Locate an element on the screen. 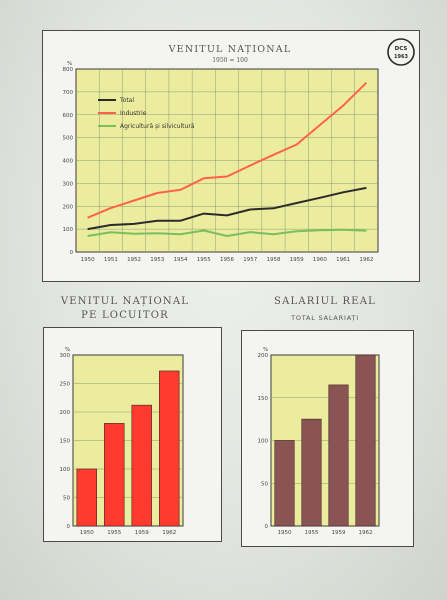  bar-chart-2-y-tick: 200 is located at coordinates (263, 356).